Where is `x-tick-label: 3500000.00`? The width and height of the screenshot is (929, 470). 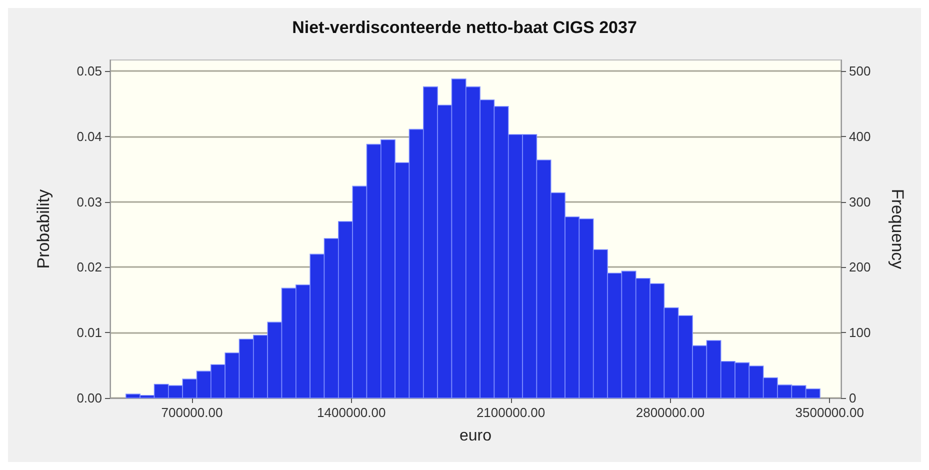
x-tick-label: 3500000.00 is located at coordinates (829, 412).